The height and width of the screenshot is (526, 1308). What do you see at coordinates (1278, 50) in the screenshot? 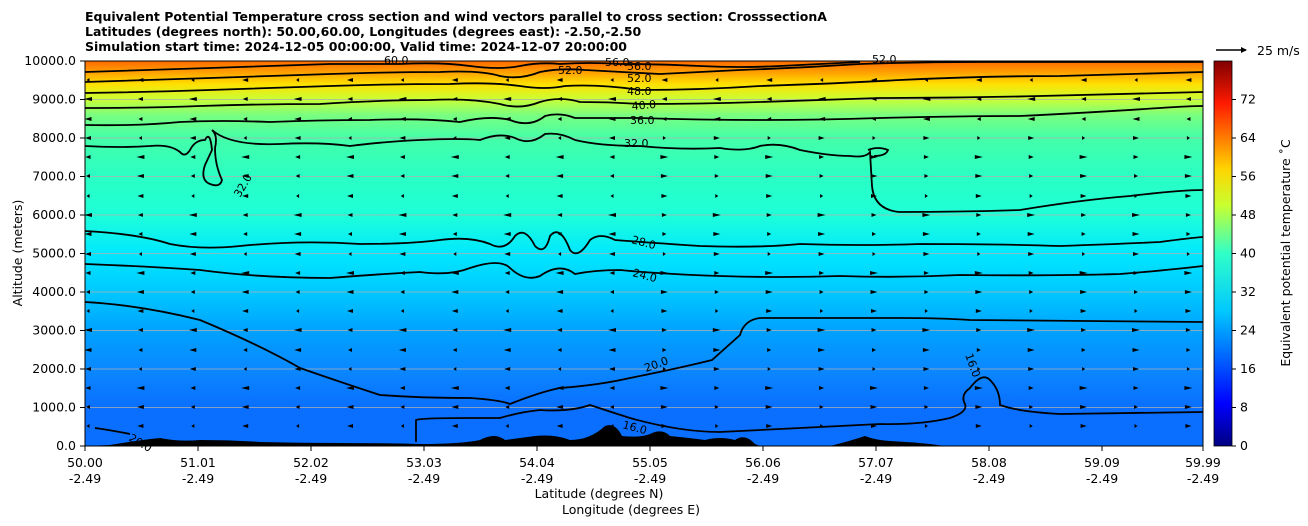
I see `wind-key-label: 25 m/s` at bounding box center [1278, 50].